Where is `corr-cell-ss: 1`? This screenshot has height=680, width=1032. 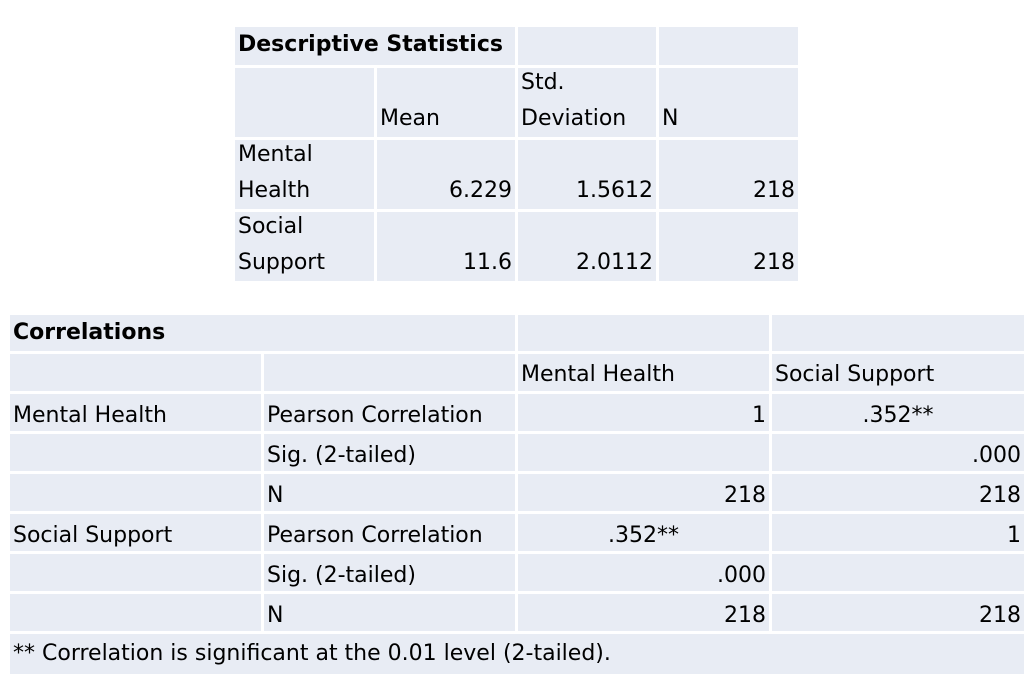
corr-cell-ss: 1 is located at coordinates (898, 532).